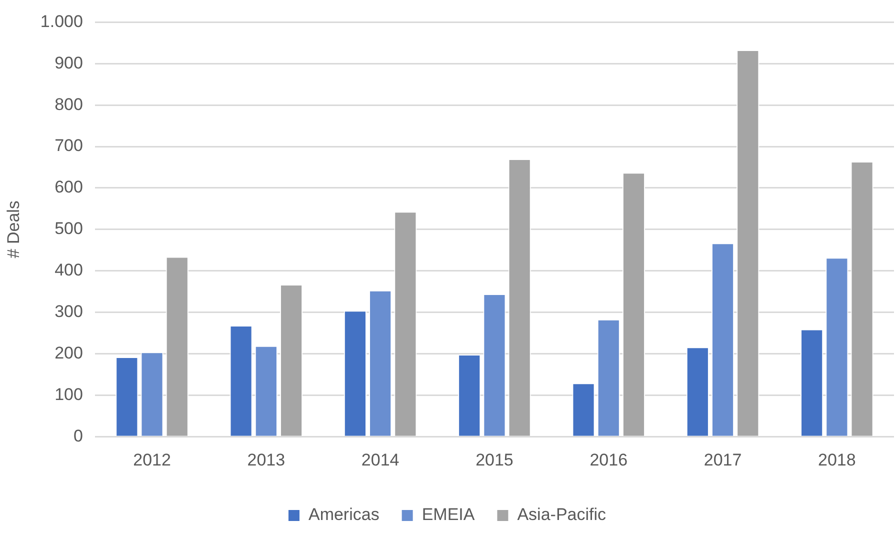  Describe the element at coordinates (68, 187) in the screenshot. I see `y-tick-label: 600` at that location.